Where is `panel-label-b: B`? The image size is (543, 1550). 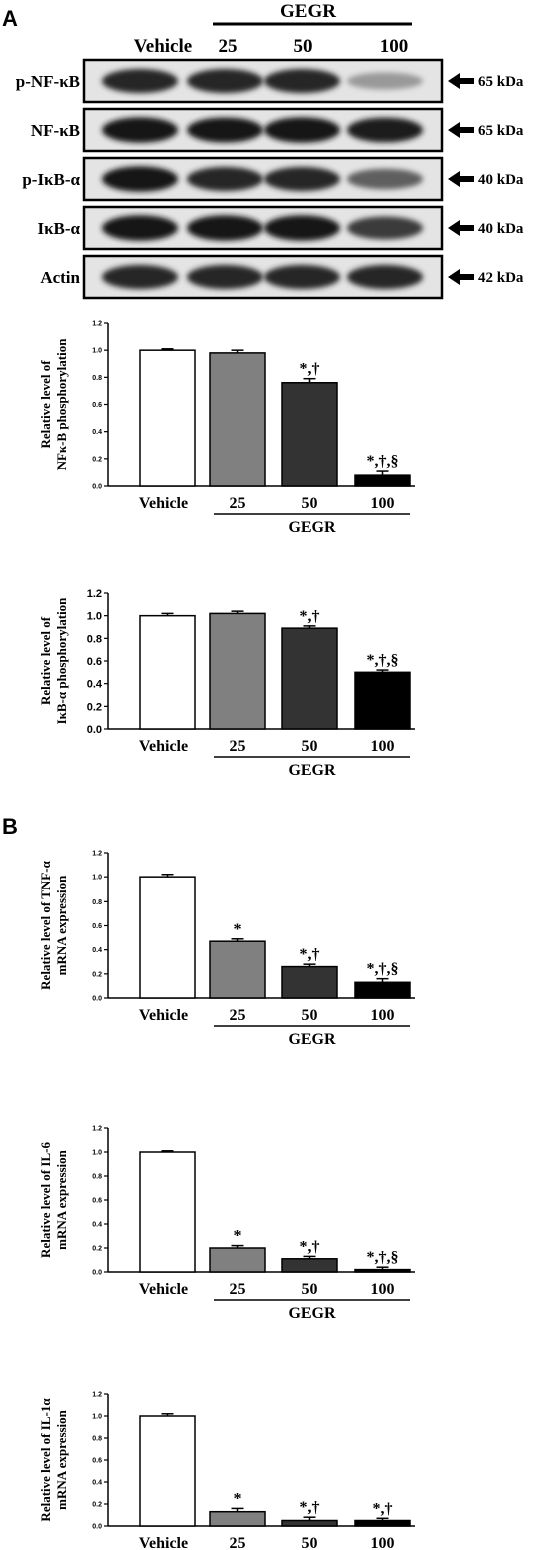 panel-label-b: B is located at coordinates (10, 826).